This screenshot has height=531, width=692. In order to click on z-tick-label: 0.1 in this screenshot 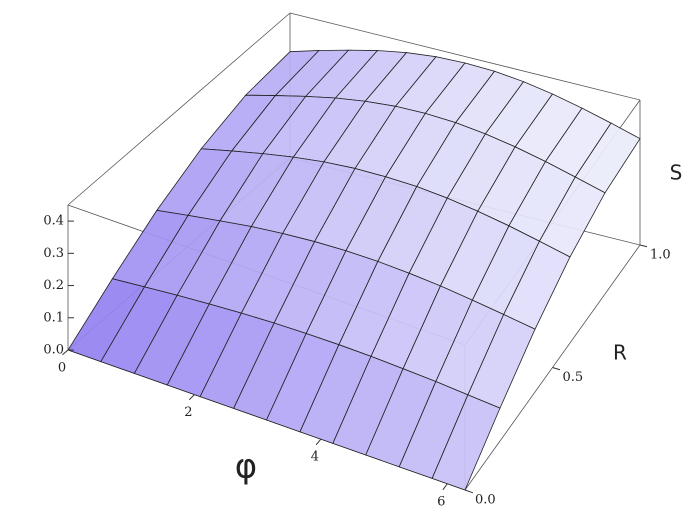, I will do `click(53, 317)`.